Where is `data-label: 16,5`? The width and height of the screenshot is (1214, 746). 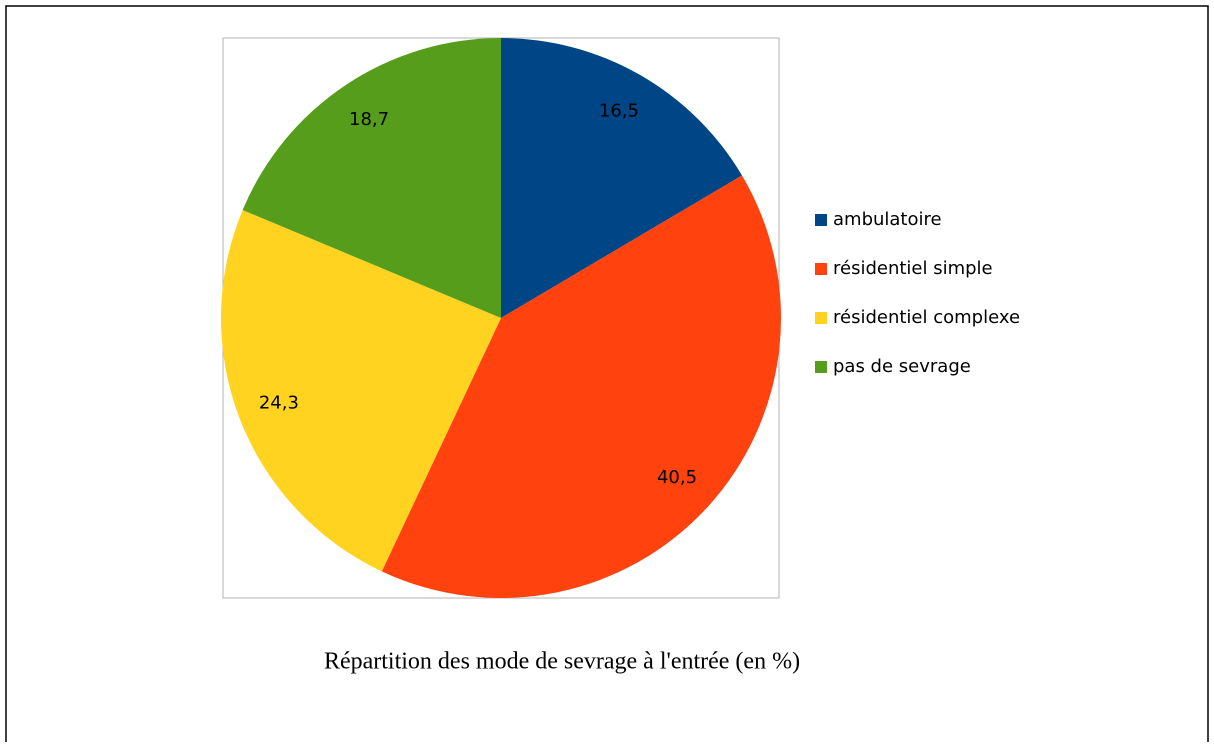 data-label: 16,5 is located at coordinates (619, 110).